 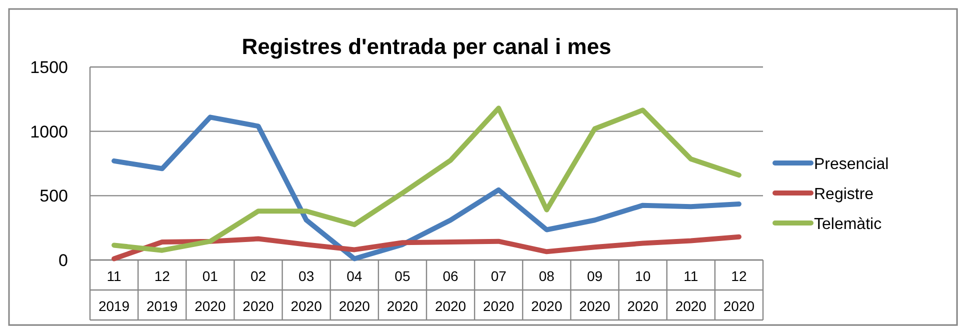 I want to click on x-tick-label: 12 2020, so click(x=739, y=291).